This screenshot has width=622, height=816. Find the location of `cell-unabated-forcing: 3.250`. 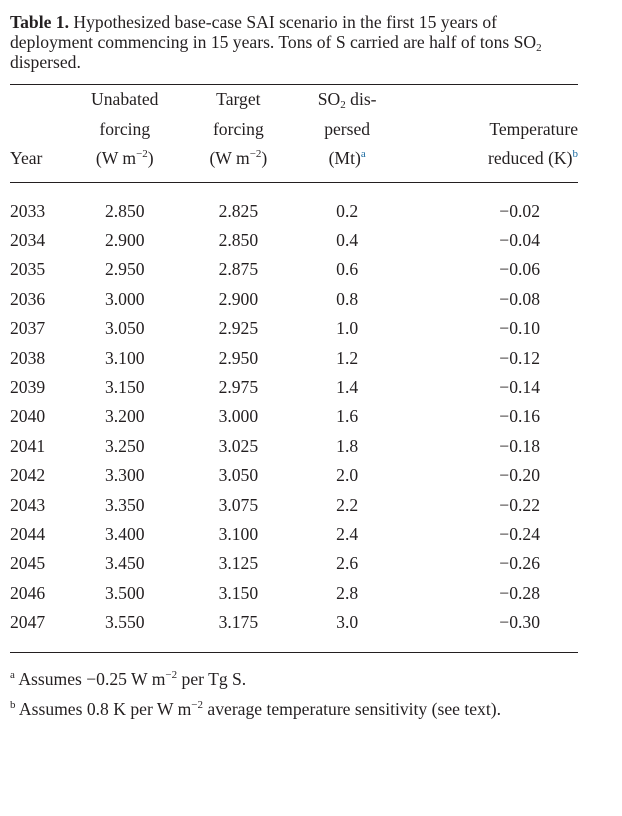

cell-unabated-forcing: 3.250 is located at coordinates (124, 445).